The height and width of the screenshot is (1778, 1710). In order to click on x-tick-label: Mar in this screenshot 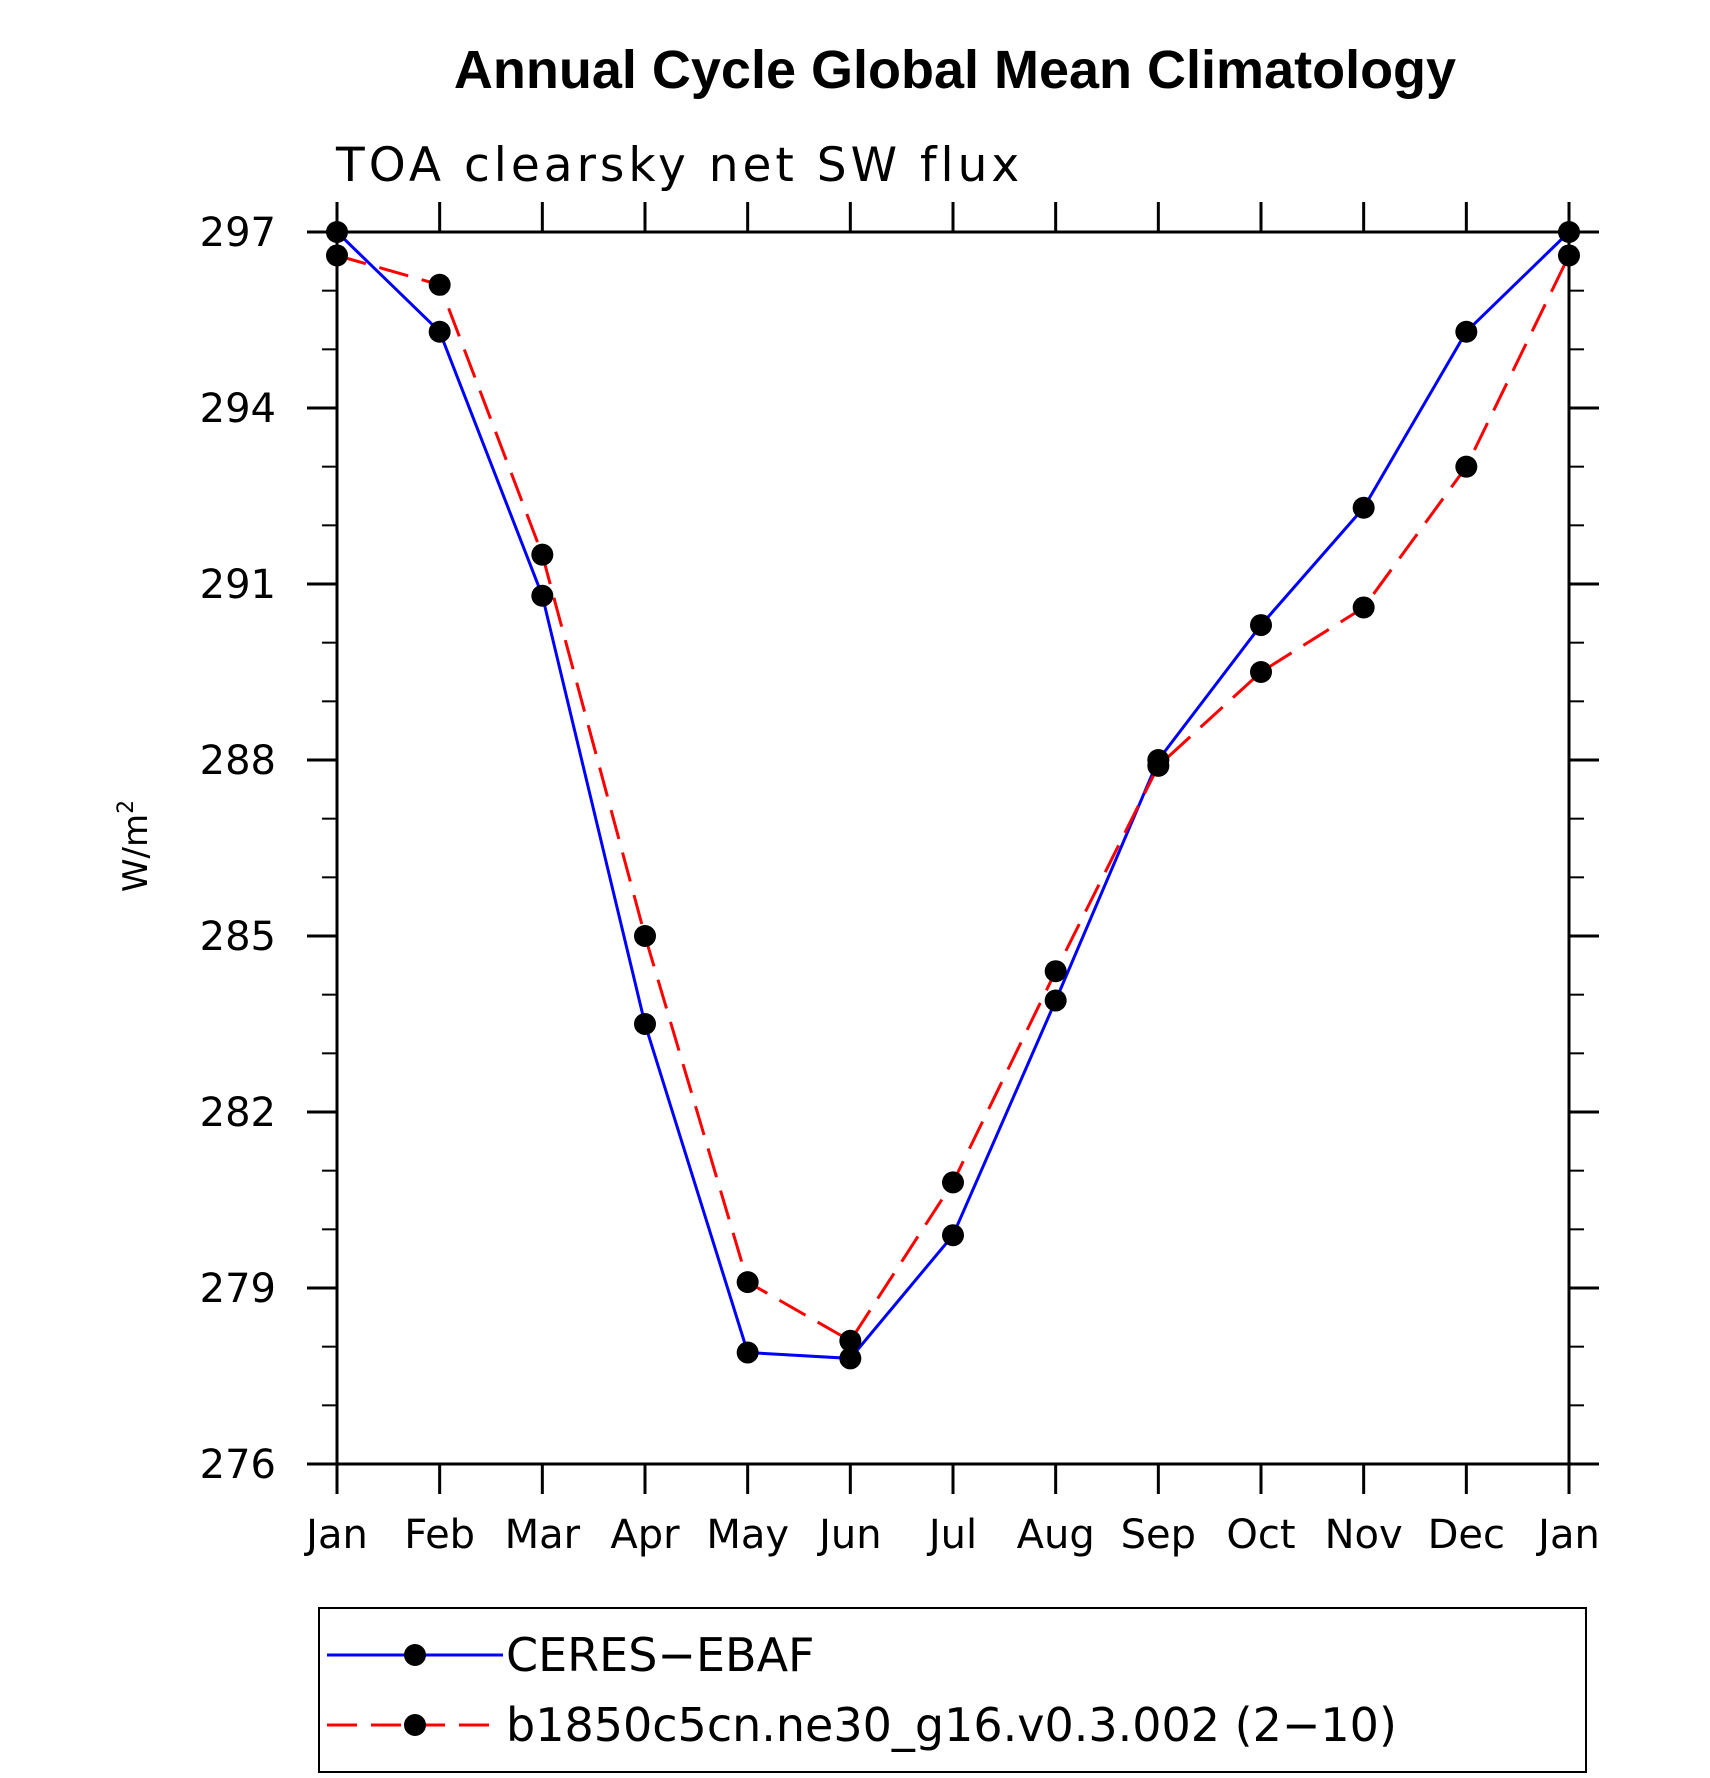, I will do `click(543, 1535)`.